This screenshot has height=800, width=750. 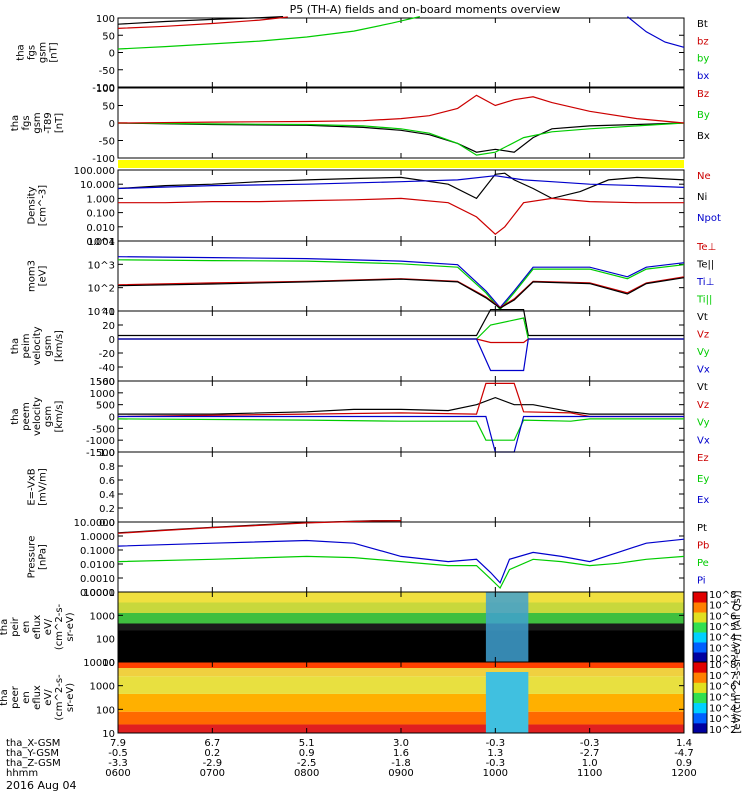 What do you see at coordinates (704, 176) in the screenshot?
I see `legend-ne: Ne` at bounding box center [704, 176].